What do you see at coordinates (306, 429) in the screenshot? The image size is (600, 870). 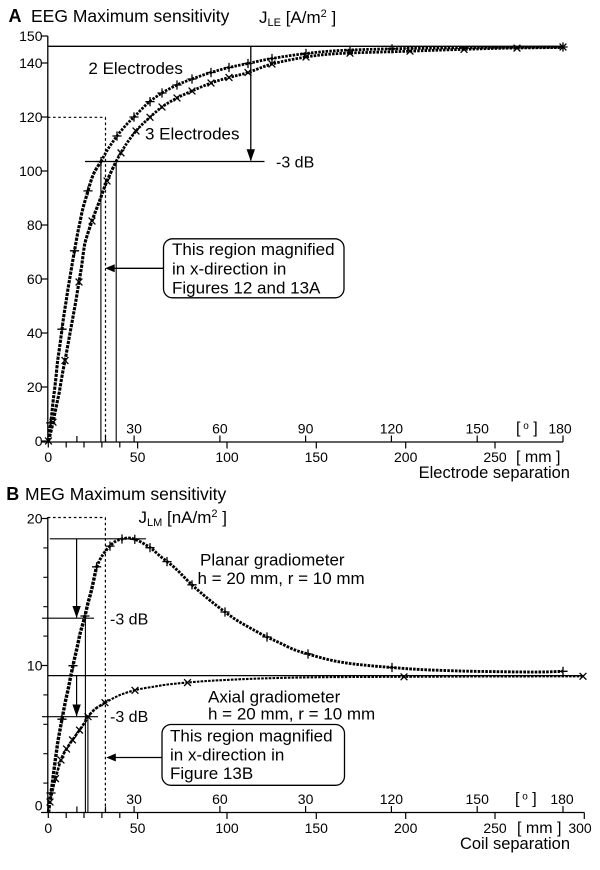 I see `svg-text: 90` at bounding box center [306, 429].